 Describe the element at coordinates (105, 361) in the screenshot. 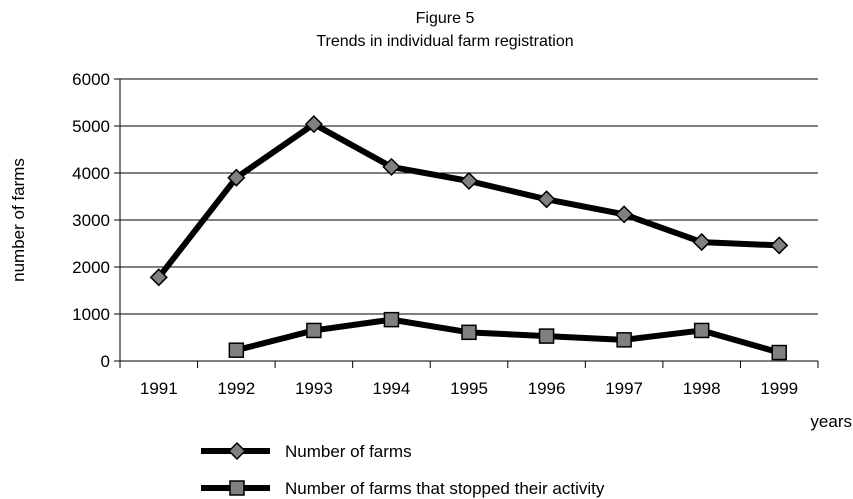

I see `y-tick-label: 0` at that location.